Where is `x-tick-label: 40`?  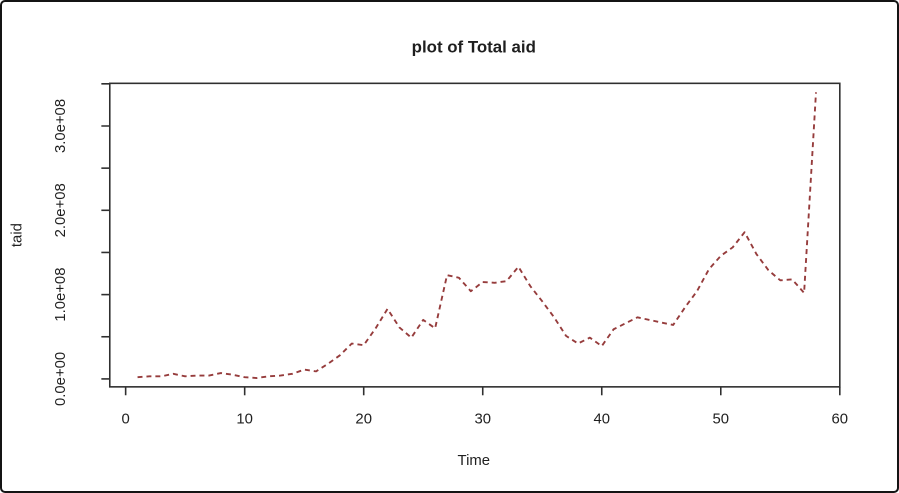
x-tick-label: 40 is located at coordinates (601, 420).